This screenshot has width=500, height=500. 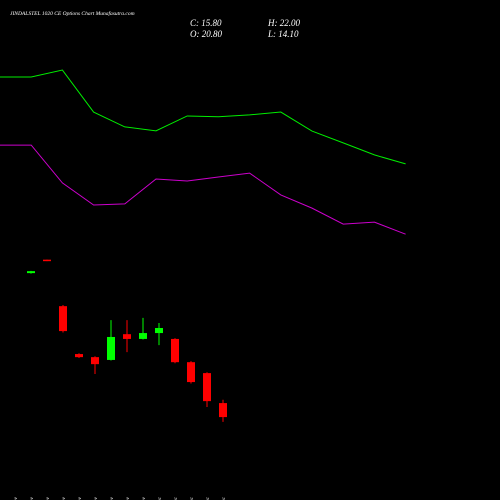 What do you see at coordinates (112, 498) in the screenshot?
I see `x-tick-label: 27 Nov` at bounding box center [112, 498].